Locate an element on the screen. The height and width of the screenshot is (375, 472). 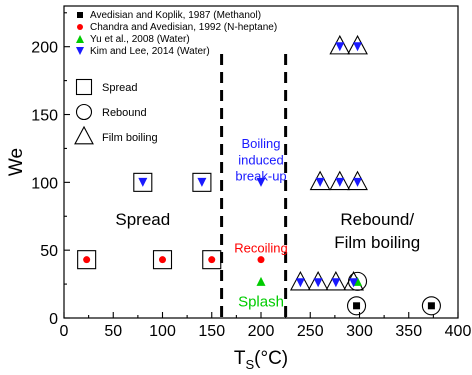
annotation-label: Boiling is located at coordinates (260, 143).